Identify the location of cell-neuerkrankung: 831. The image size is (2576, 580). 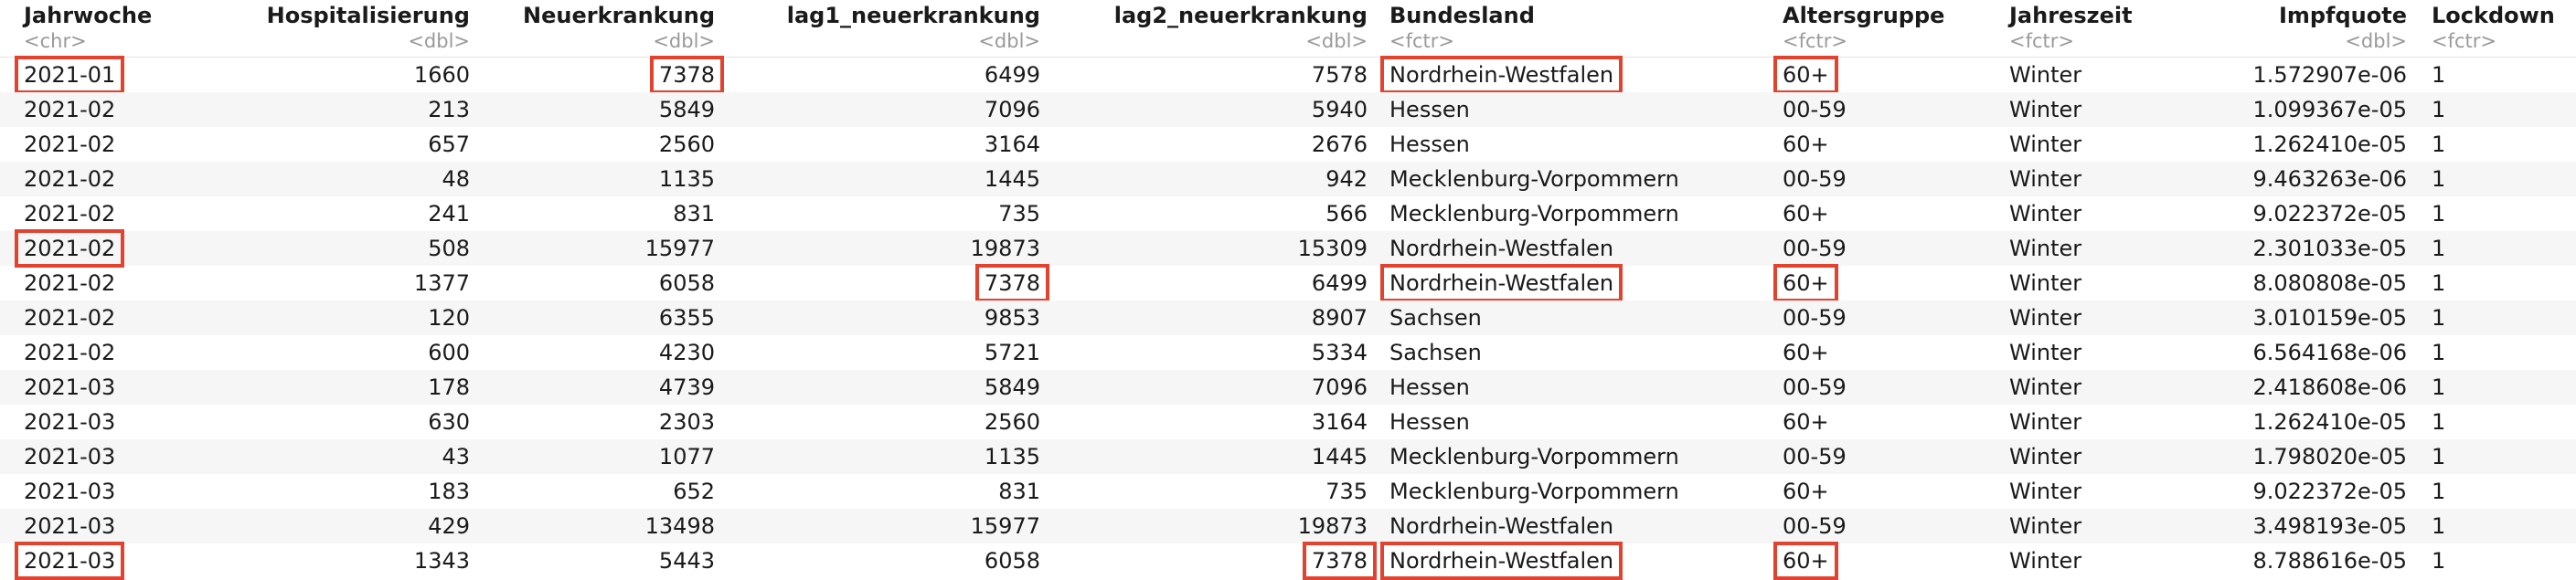
(694, 214).